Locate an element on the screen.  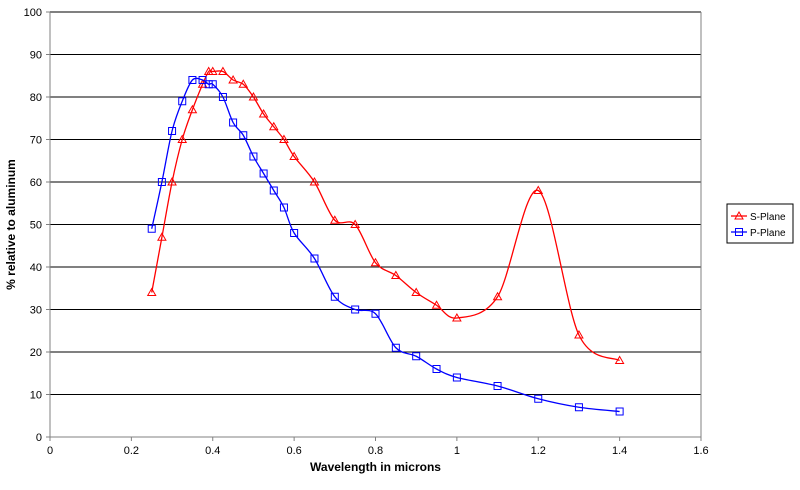
legend: S-Plane P-Plane is located at coordinates (760, 223).